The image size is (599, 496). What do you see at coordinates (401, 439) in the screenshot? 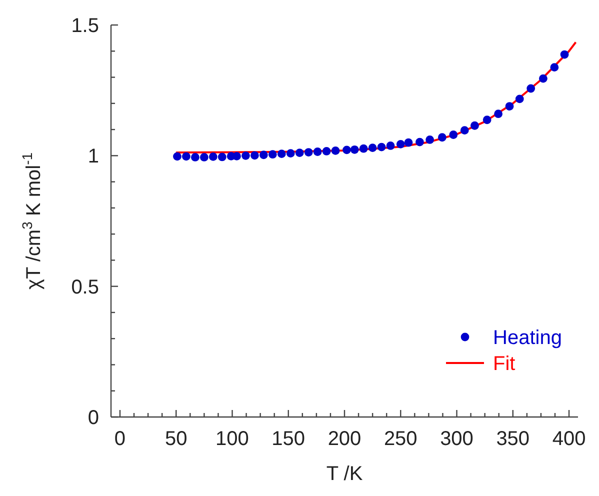
I see `x-tick-label: 250` at bounding box center [401, 439].